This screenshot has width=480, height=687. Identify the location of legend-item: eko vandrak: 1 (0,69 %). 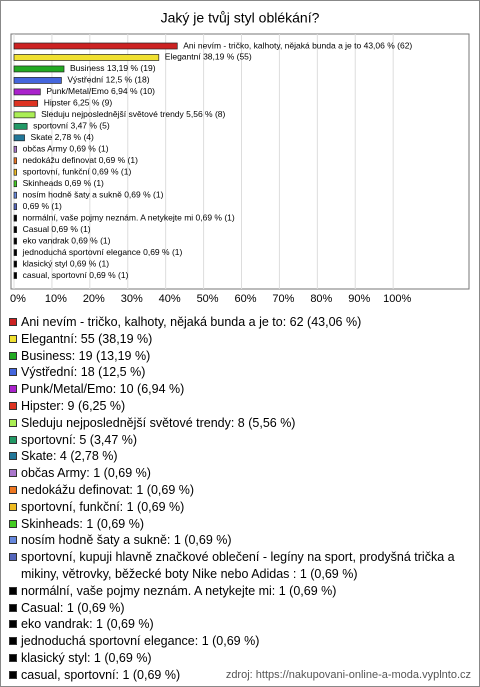
(239, 624).